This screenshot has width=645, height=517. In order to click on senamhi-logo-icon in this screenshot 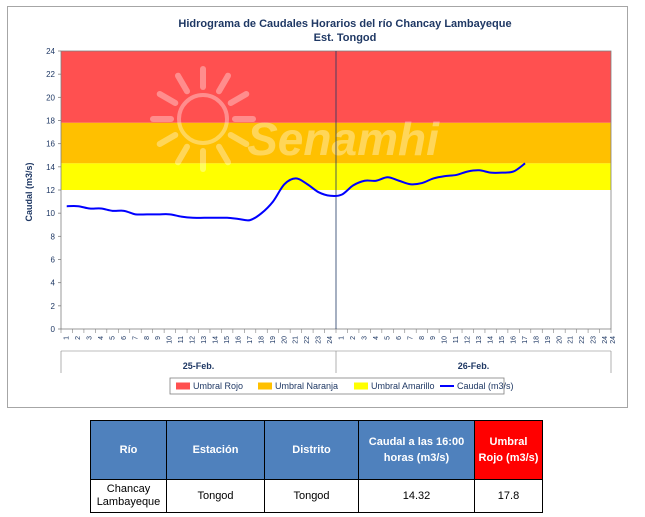, I will do `click(203, 119)`.